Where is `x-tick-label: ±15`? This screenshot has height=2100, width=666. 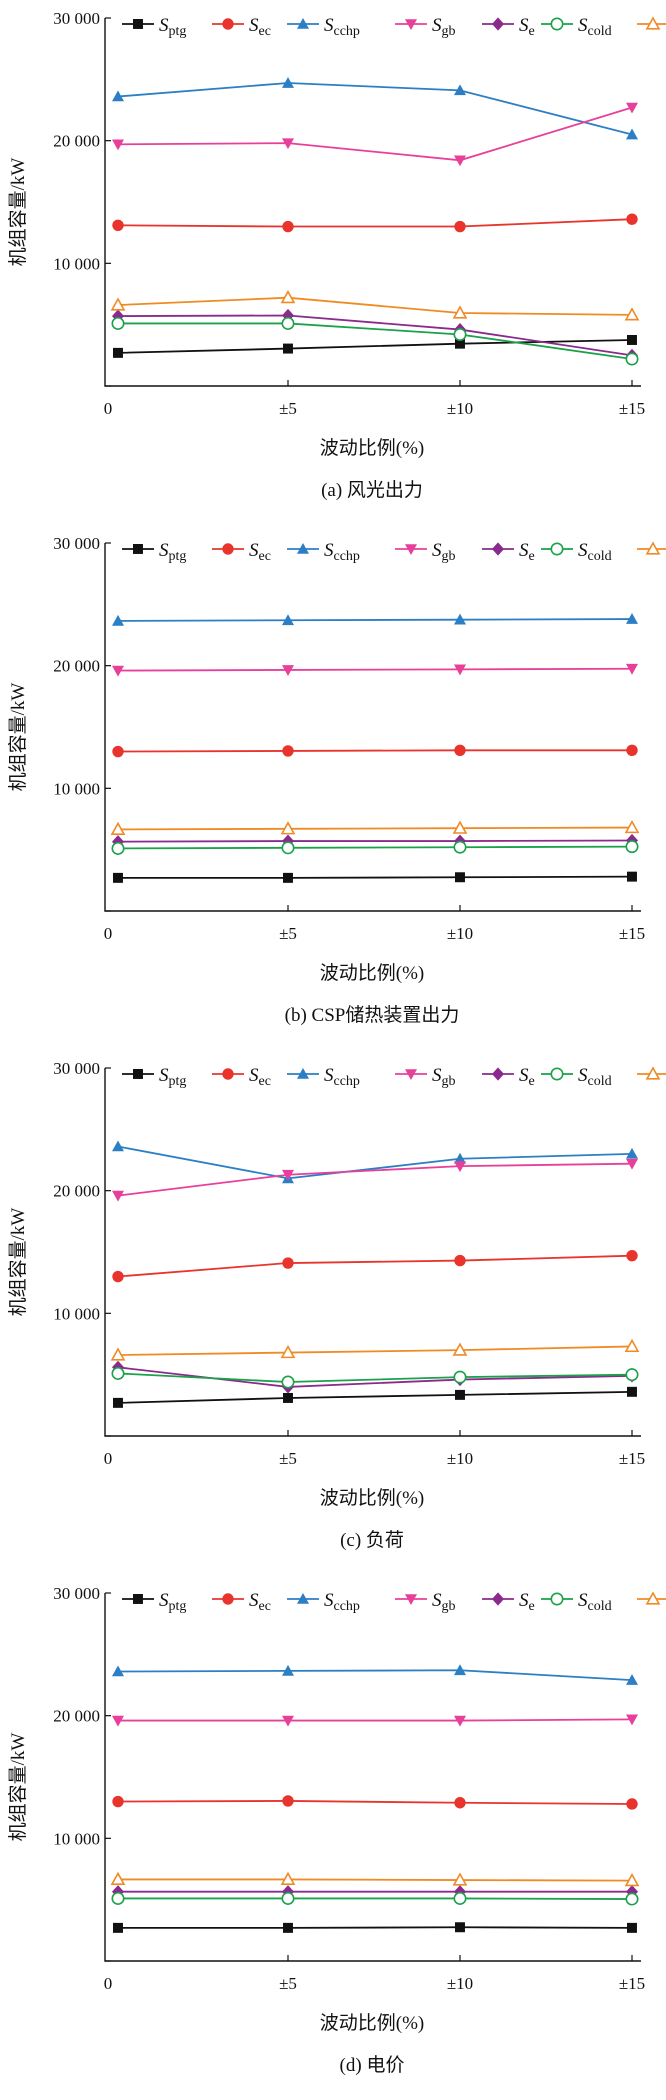
x-tick-label: ±15 is located at coordinates (632, 408).